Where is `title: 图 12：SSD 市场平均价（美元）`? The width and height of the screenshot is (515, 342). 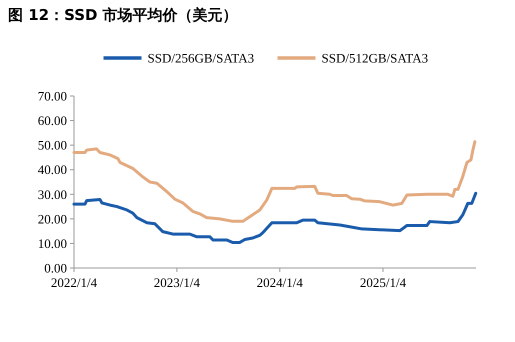
title: 图 12：SSD 市场平均价（美元） is located at coordinates (123, 15).